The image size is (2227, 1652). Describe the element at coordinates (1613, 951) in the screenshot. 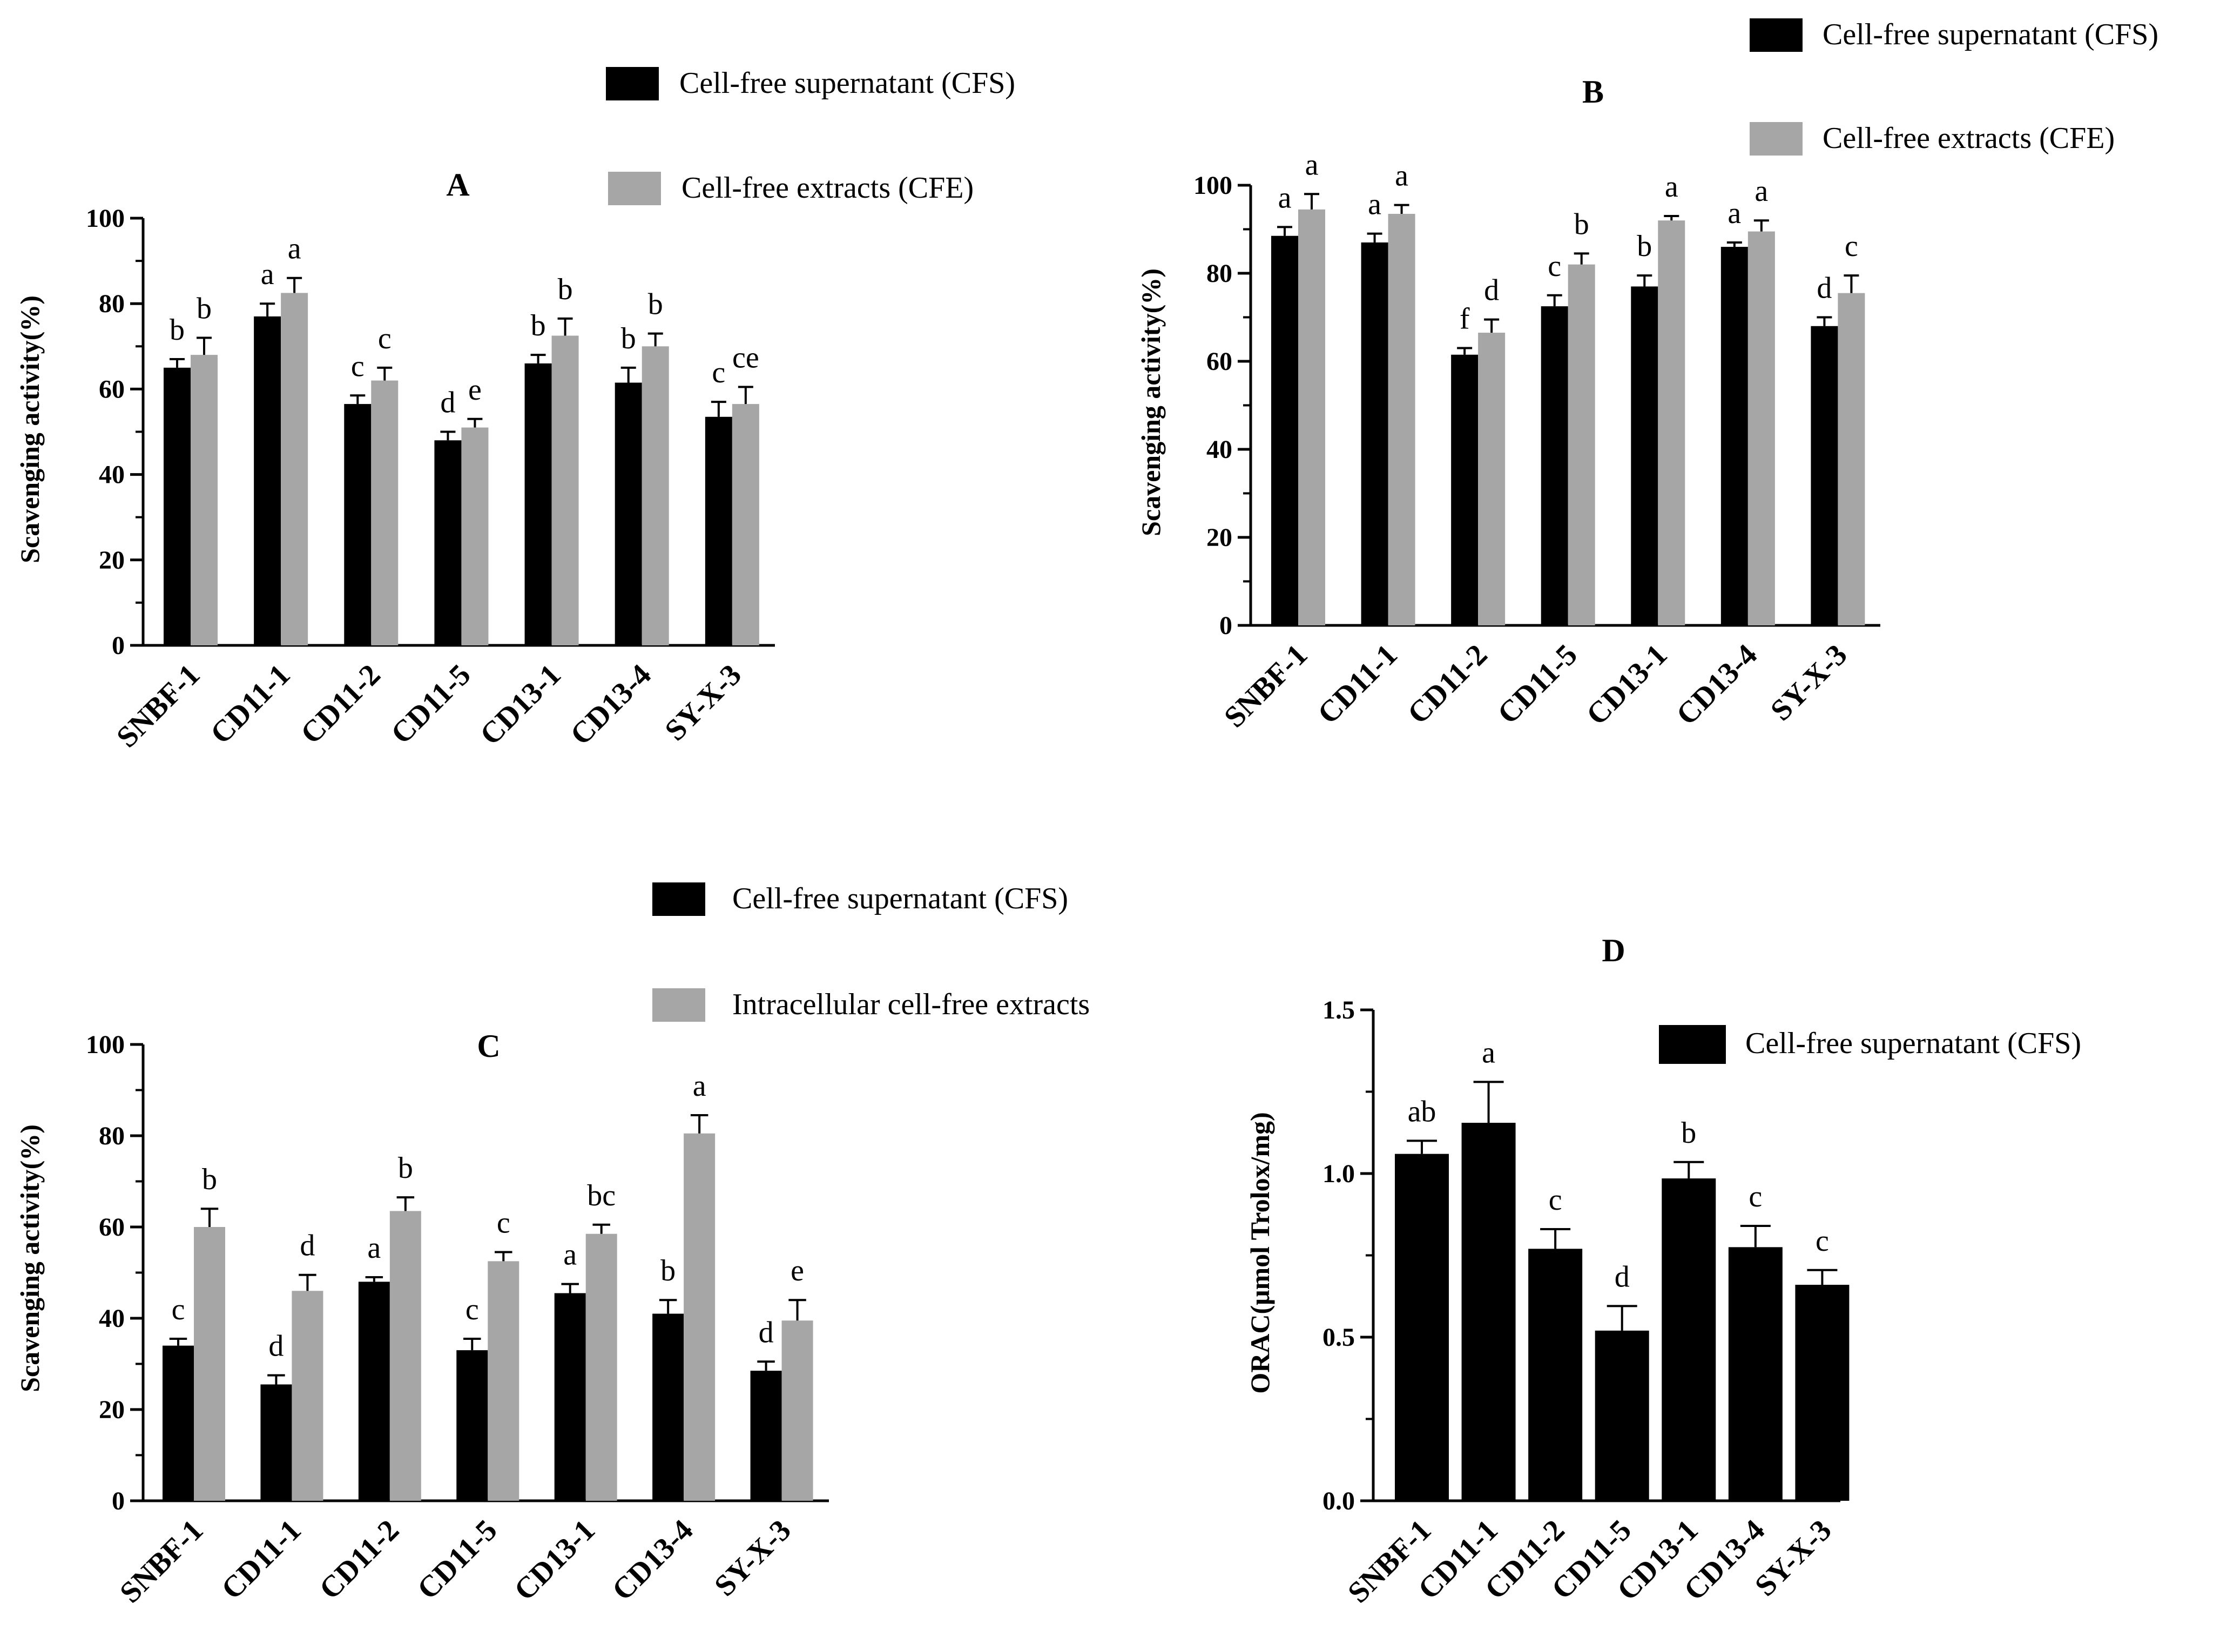

I see `panel-d-title: D` at that location.